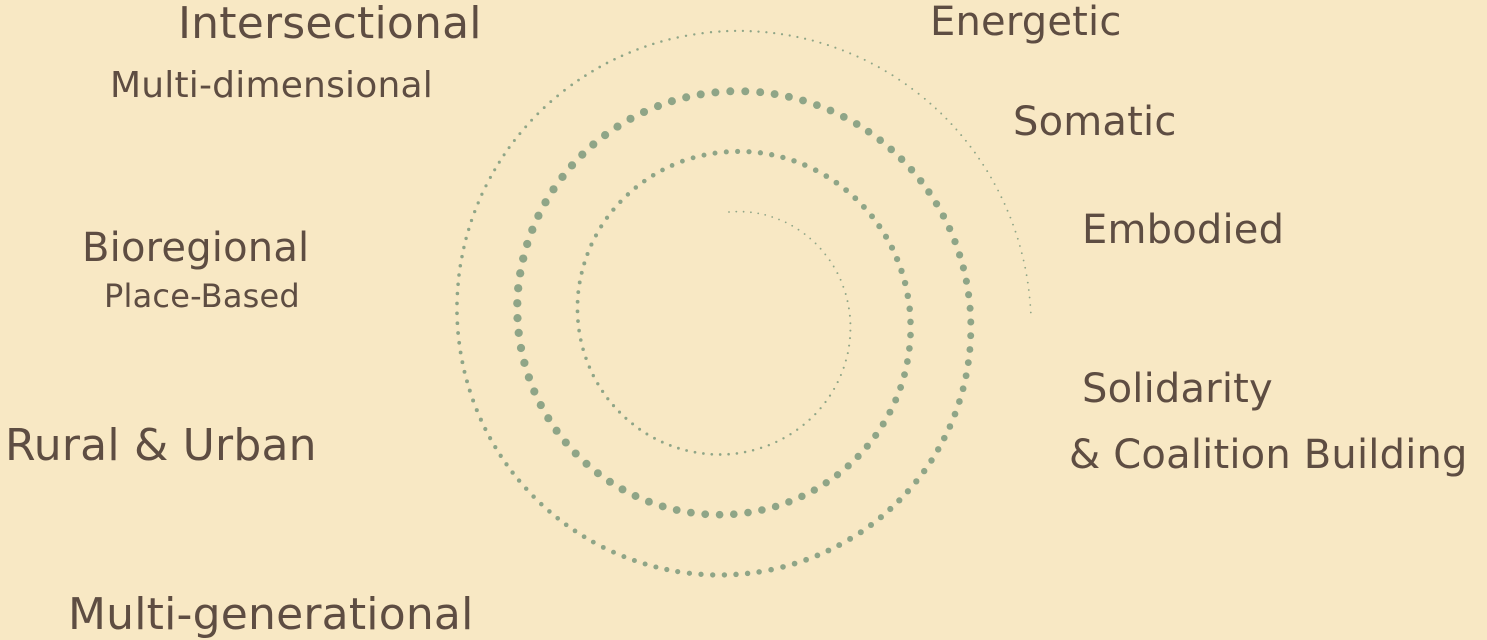  Describe the element at coordinates (1183, 230) in the screenshot. I see `label-embodied: Embodied` at that location.